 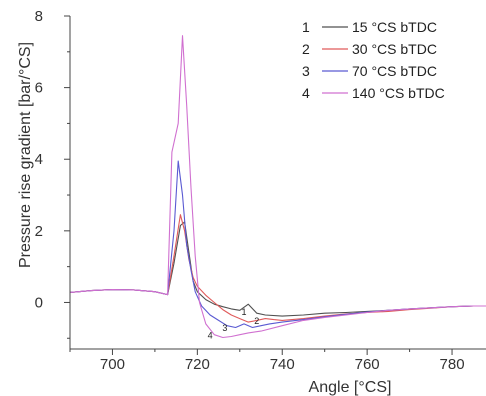 I want to click on x-tick-label: 700, so click(x=112, y=364).